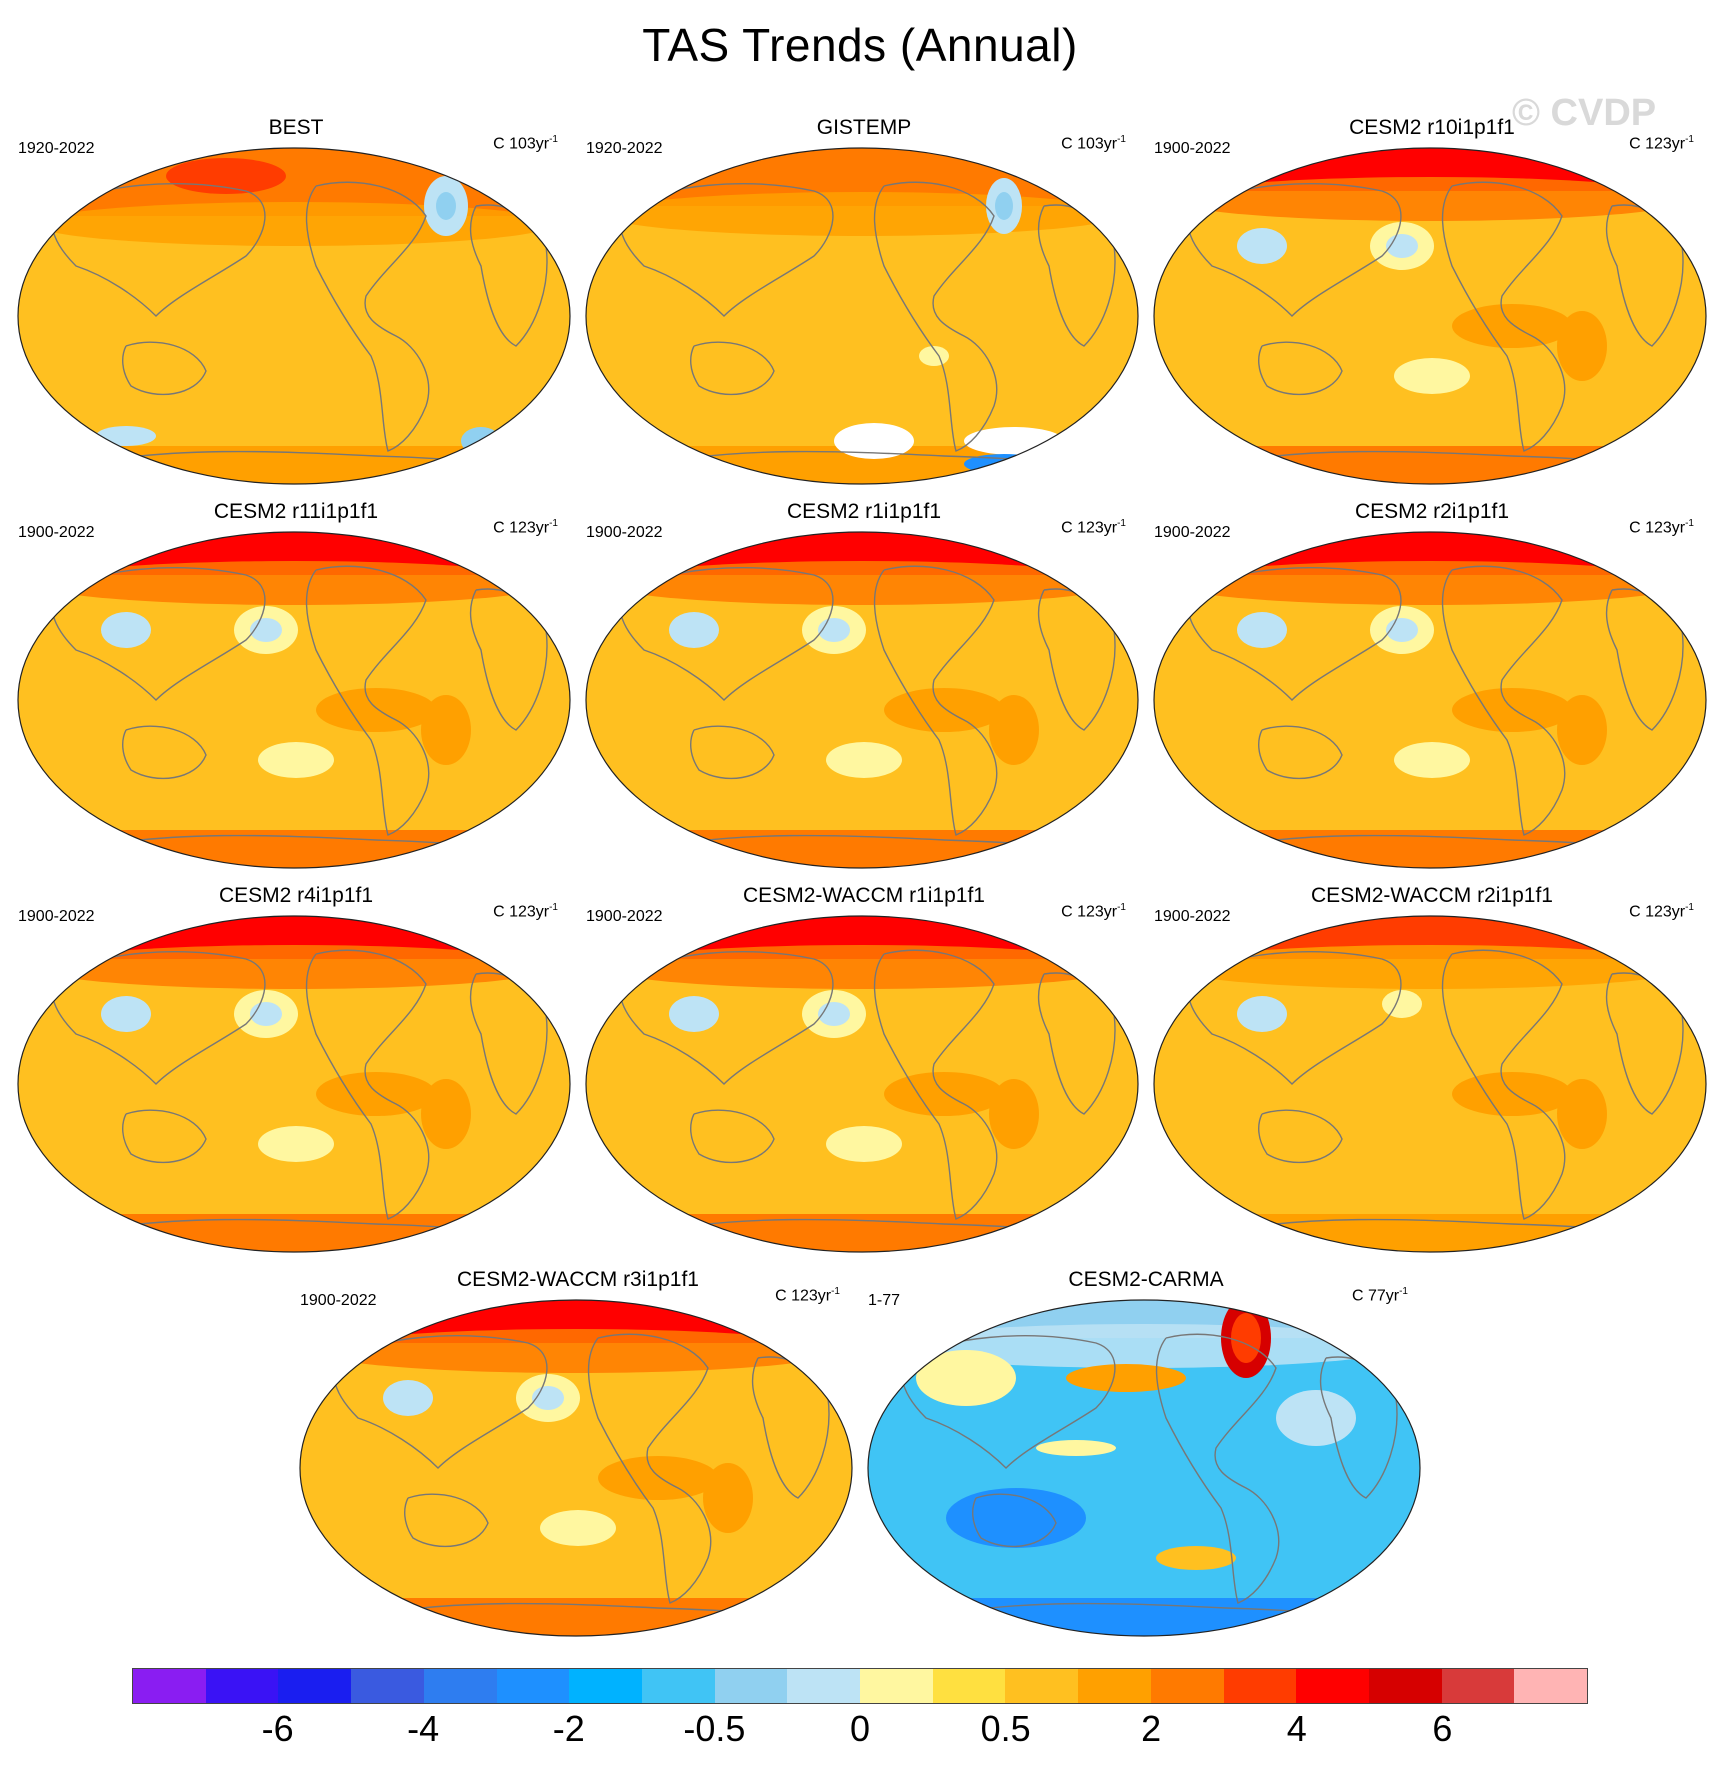  I want to click on colorbar-tick-label: 6, so click(1442, 1728).